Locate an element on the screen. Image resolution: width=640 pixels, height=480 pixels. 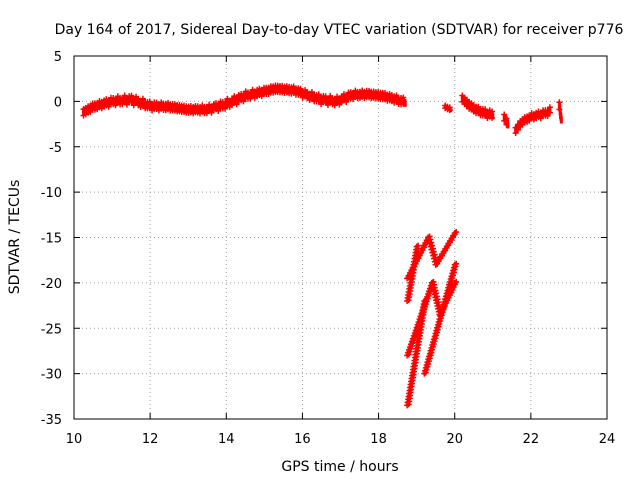
y-tick-label: 0 is located at coordinates (58, 102).